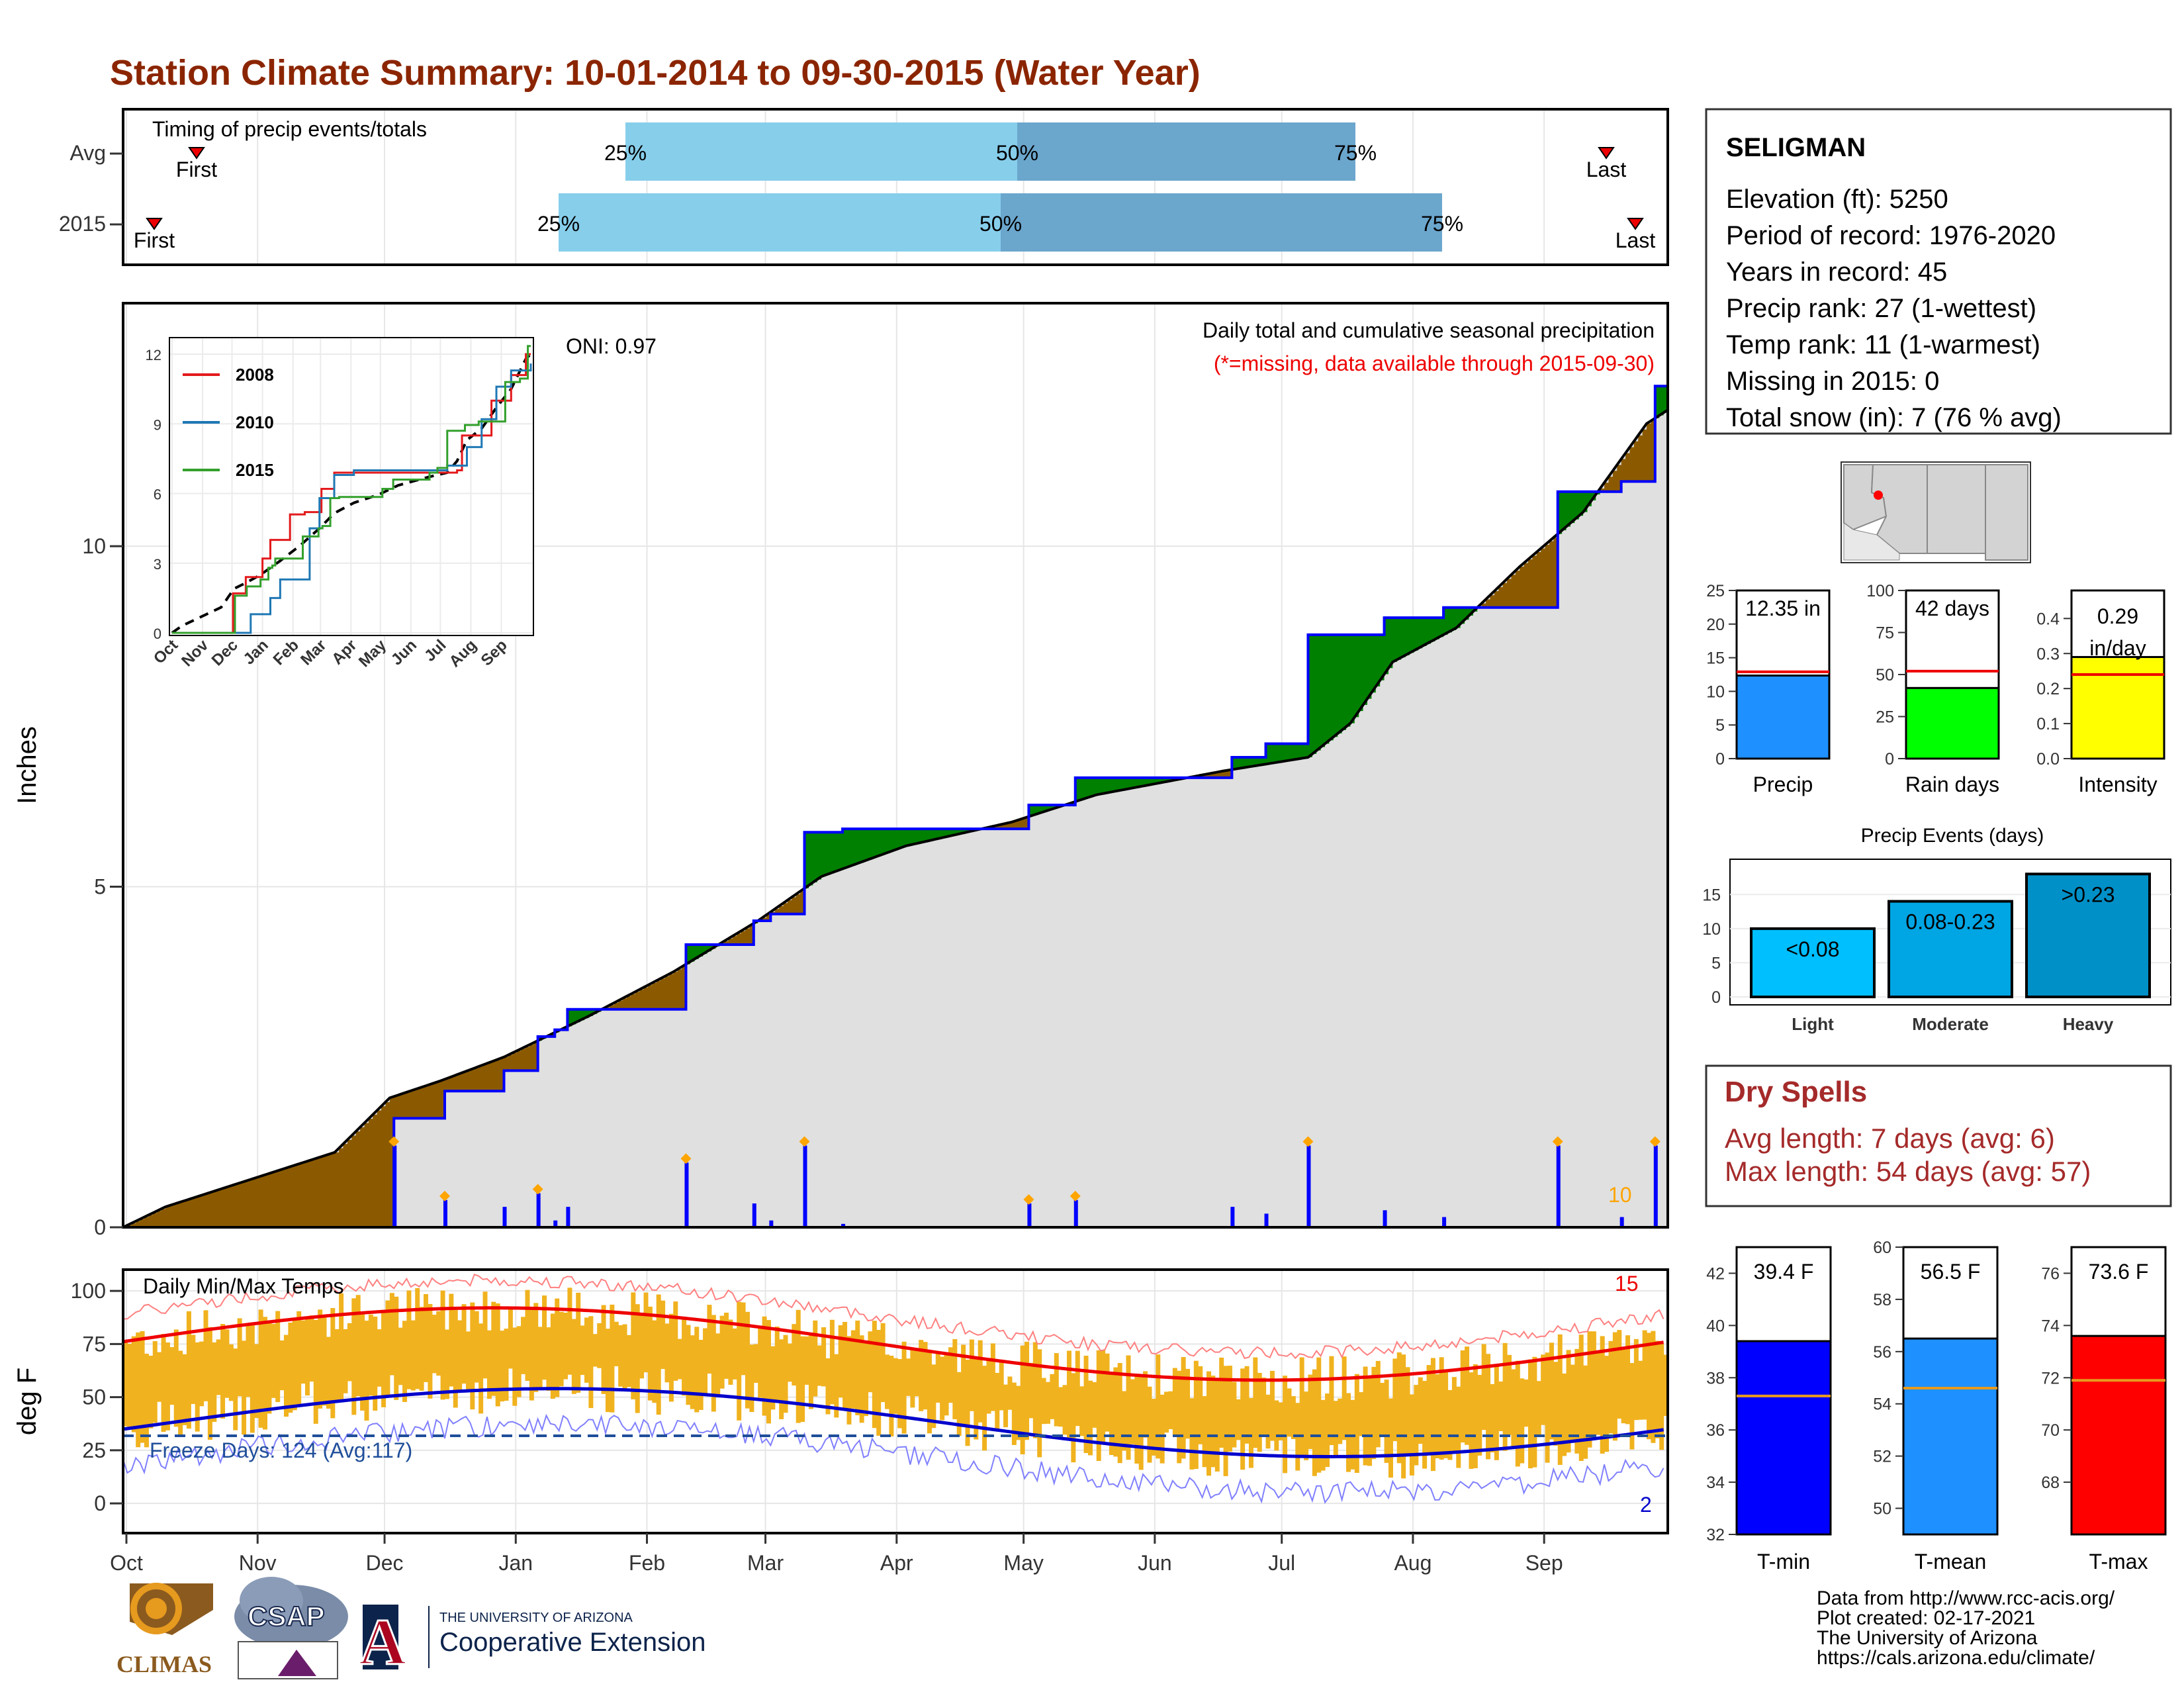  Describe the element at coordinates (2104, 1409) in the screenshot. I see `temp-bar-t-max: 73.6 F 68 70 72 74 76 T-max` at that location.